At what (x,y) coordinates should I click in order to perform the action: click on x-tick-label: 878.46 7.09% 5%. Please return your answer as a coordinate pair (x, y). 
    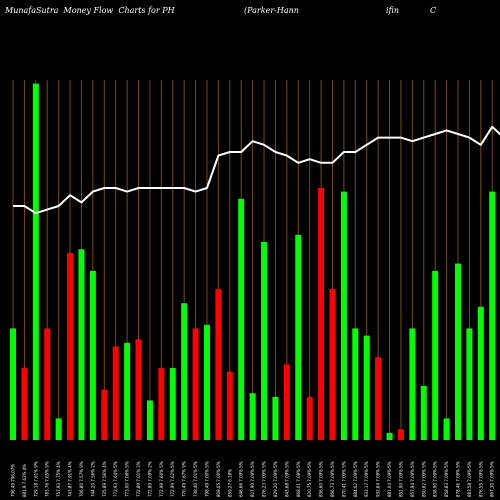
    Looking at the image, I should click on (457, 479).